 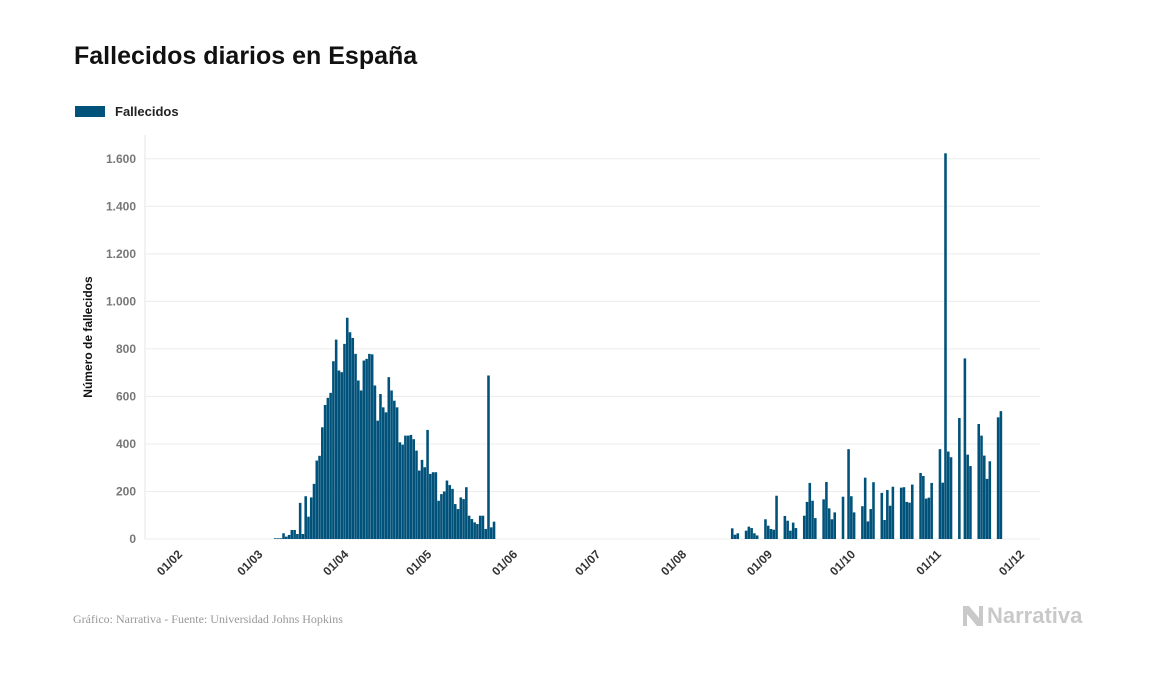 What do you see at coordinates (126, 349) in the screenshot?
I see `y-tick-label: 800` at bounding box center [126, 349].